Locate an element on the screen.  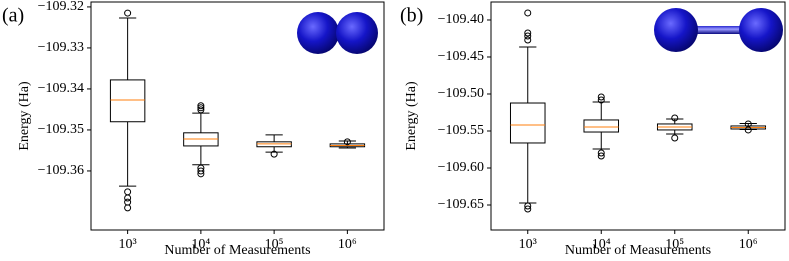
y-tick-label: −109.34 is located at coordinates (61, 88).